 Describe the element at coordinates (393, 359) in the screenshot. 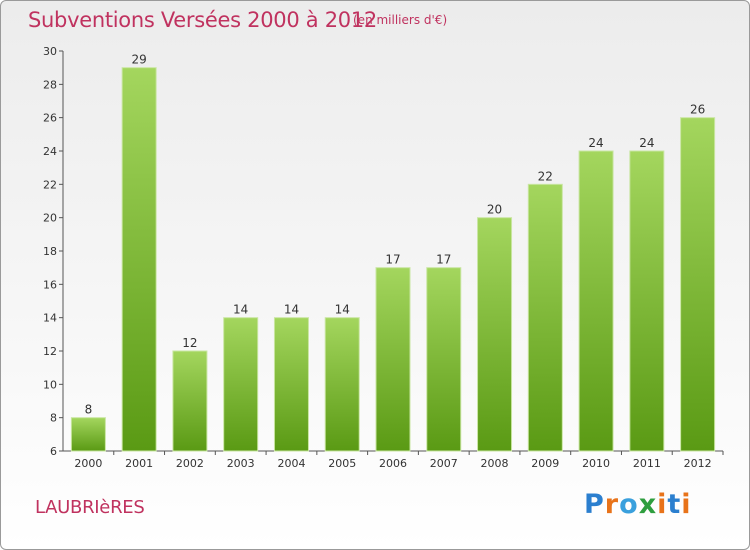

I see `bar-2006` at that location.